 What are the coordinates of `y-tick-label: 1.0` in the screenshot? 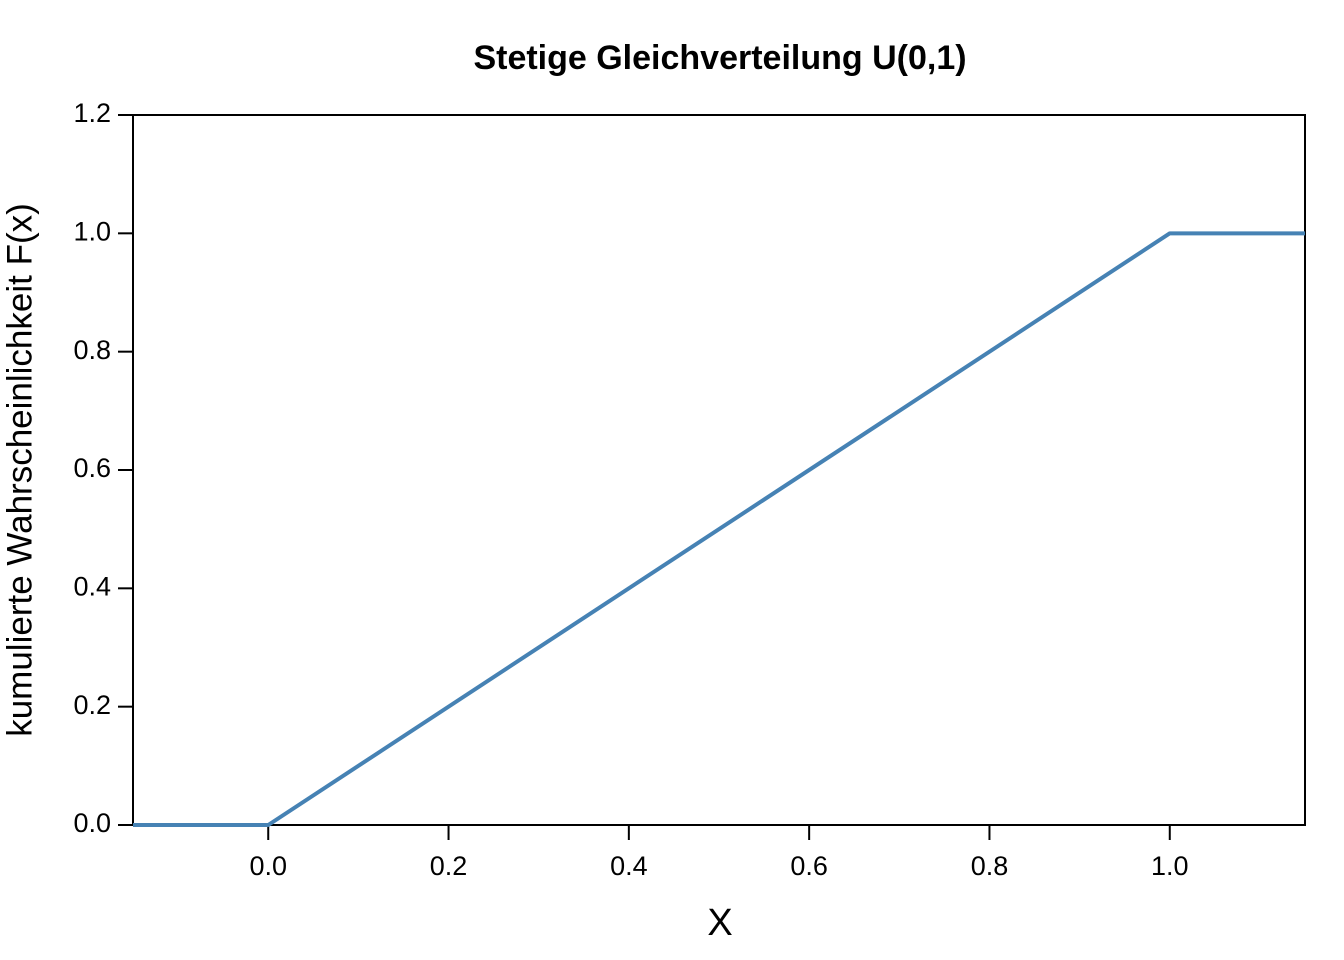 It's located at (92, 231).